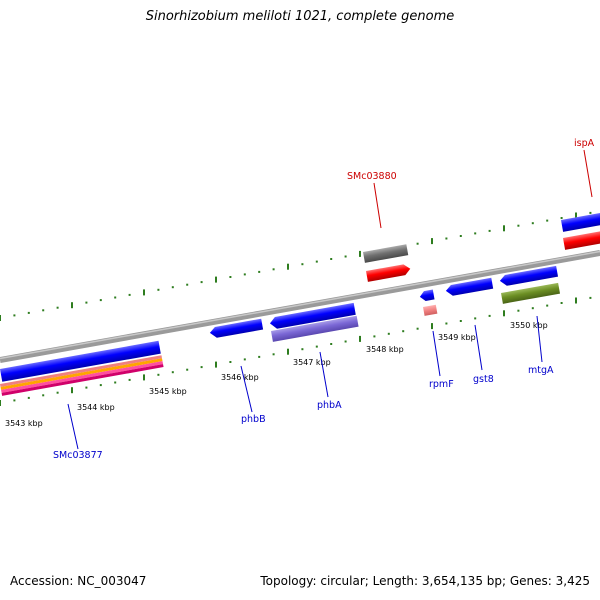 The width and height of the screenshot is (600, 600). Describe the element at coordinates (240, 377) in the screenshot. I see `tick-label-3546: 3546 kbp` at that location.